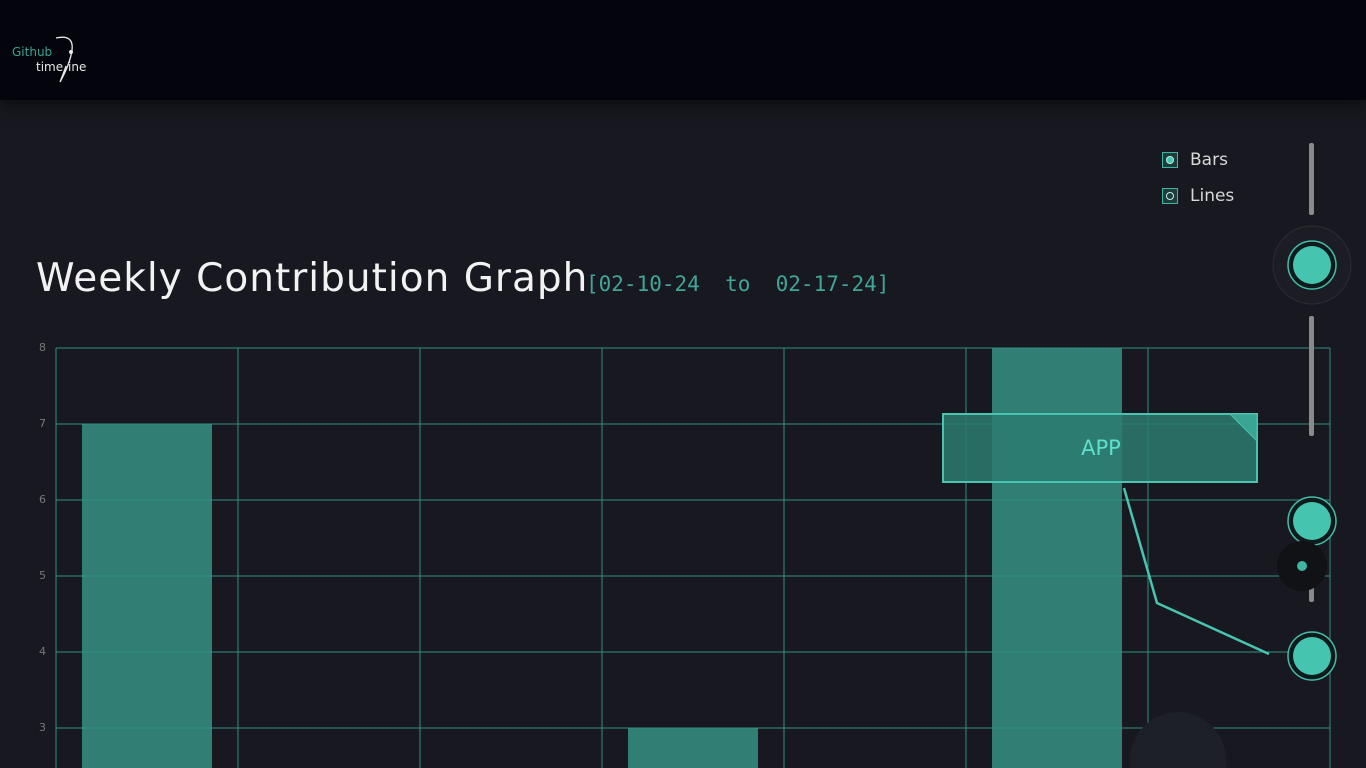 This screenshot has width=1366, height=768. Describe the element at coordinates (42, 727) in the screenshot. I see `y-tick-label: 3` at that location.